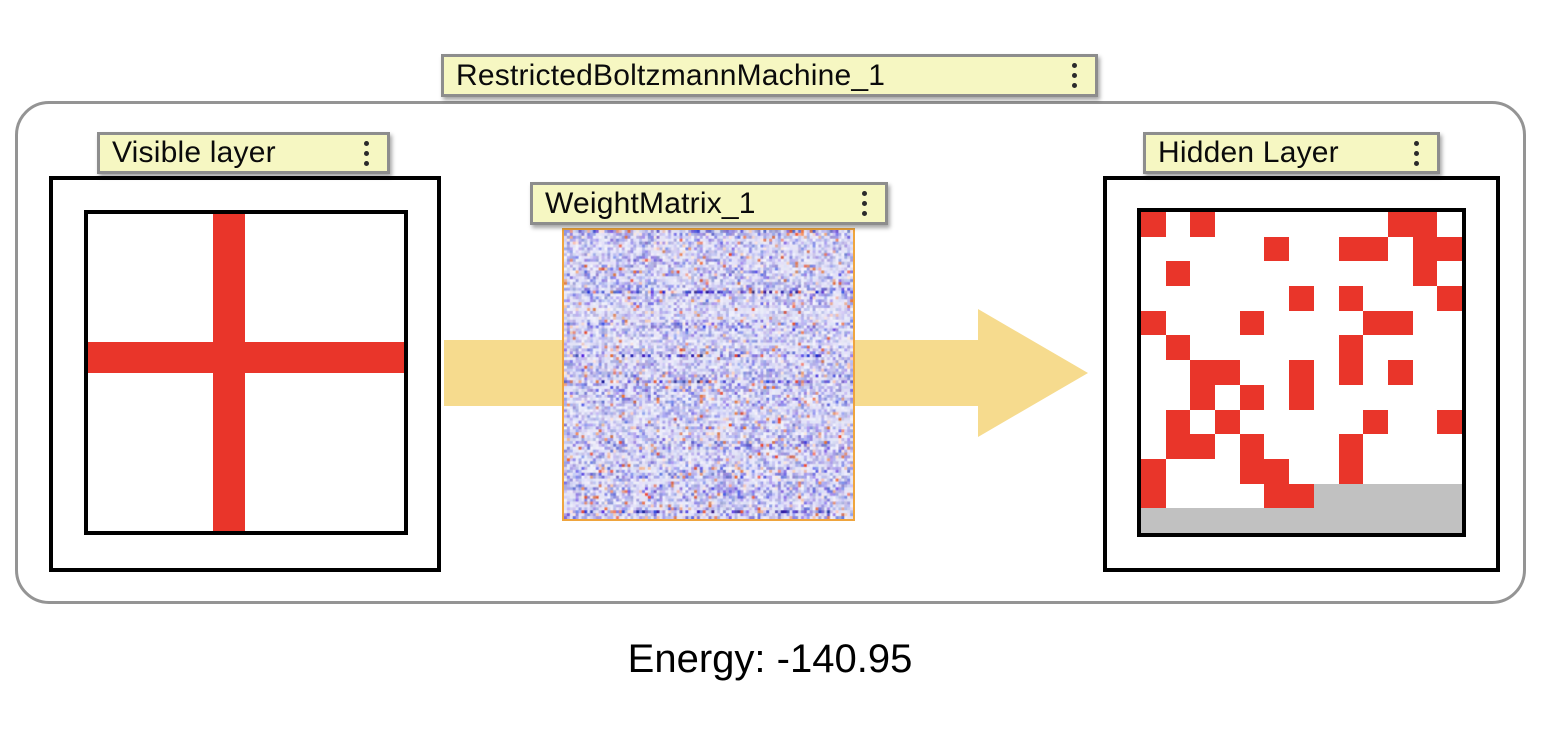  What do you see at coordinates (243, 153) in the screenshot?
I see `visible-layer-badge: Visible layer` at bounding box center [243, 153].